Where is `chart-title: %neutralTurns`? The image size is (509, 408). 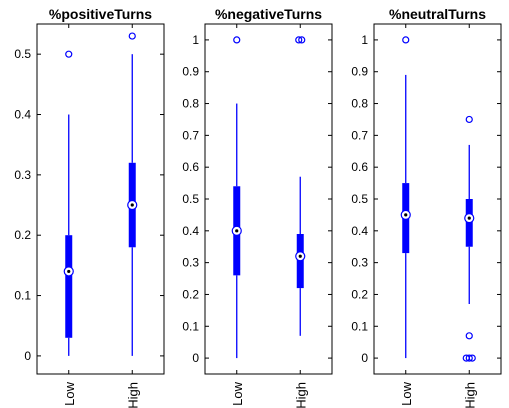
chart-title: %neutralTurns is located at coordinates (437, 14).